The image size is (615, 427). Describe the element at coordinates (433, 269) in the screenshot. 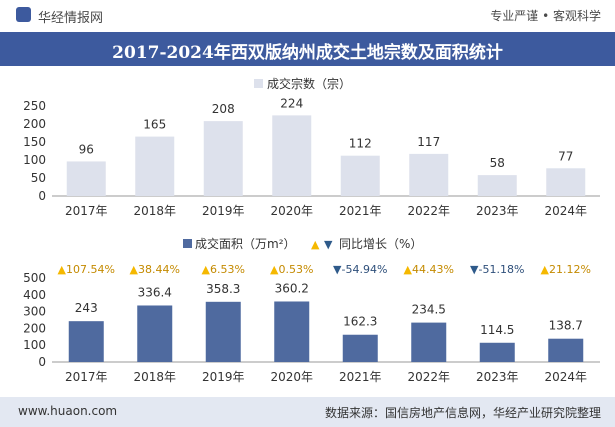

I see `growth-value: 44.43%` at that location.